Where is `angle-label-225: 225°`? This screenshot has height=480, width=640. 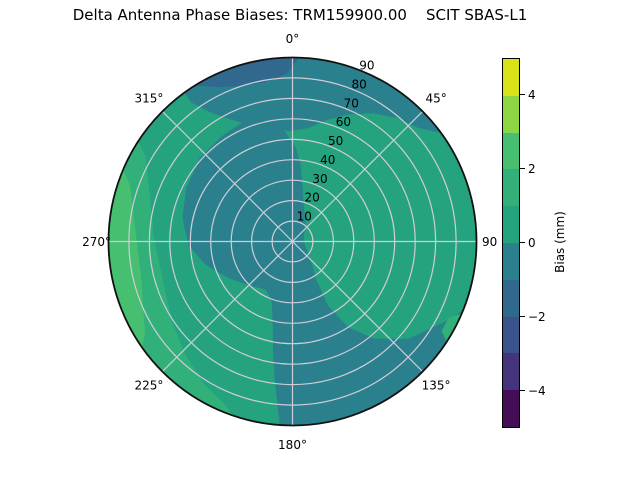
angle-label-225: 225° is located at coordinates (148, 386).